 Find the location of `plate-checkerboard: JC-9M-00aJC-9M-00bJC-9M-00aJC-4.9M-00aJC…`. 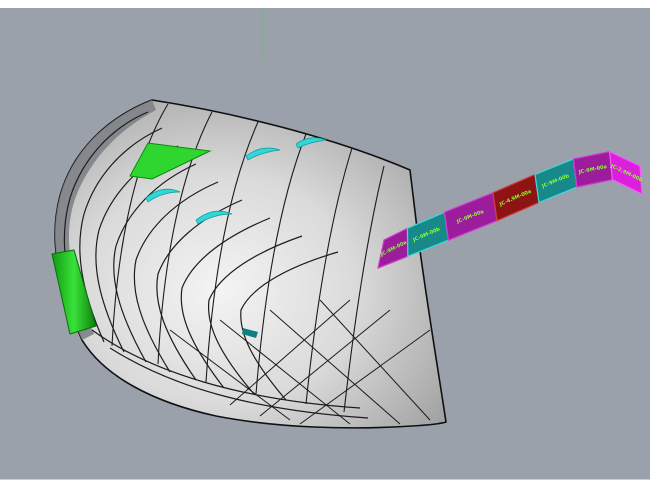

plate-checkerboard: JC-9M-00aJC-9M-00bJC-9M-00aJC-4.9M-00aJC… is located at coordinates (510, 209).